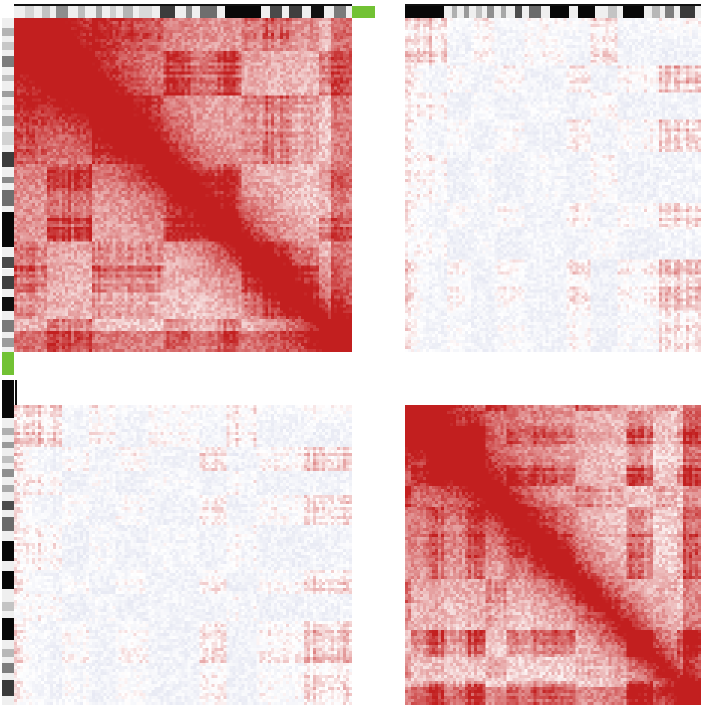 The image size is (701, 705). I want to click on top-annotation-rule-right, so click(553, 5).